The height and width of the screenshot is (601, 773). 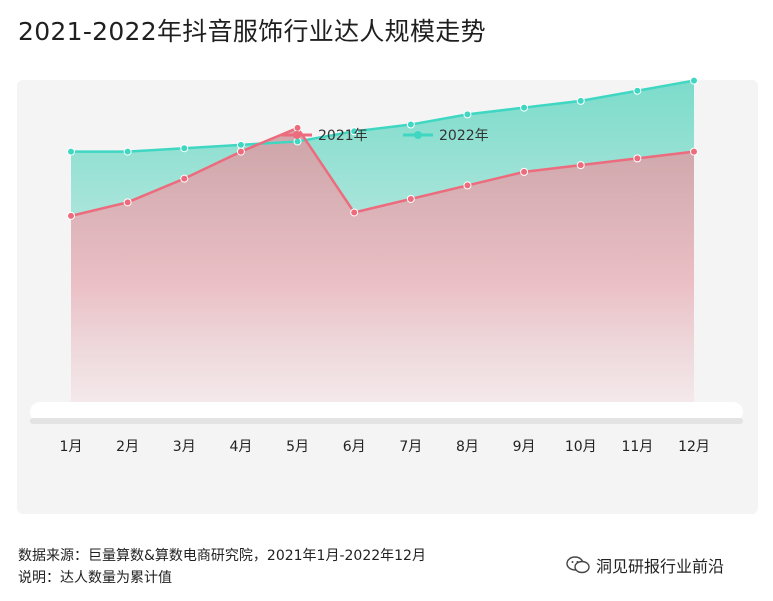 What do you see at coordinates (297, 447) in the screenshot?
I see `x-tick-label-4: 5月` at bounding box center [297, 447].